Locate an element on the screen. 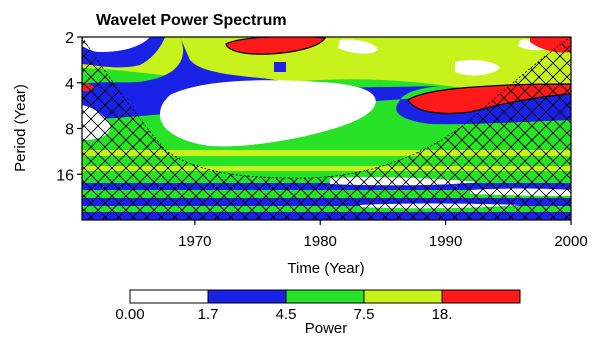 The width and height of the screenshot is (593, 342). y-tick-label: 16 is located at coordinates (65, 175).